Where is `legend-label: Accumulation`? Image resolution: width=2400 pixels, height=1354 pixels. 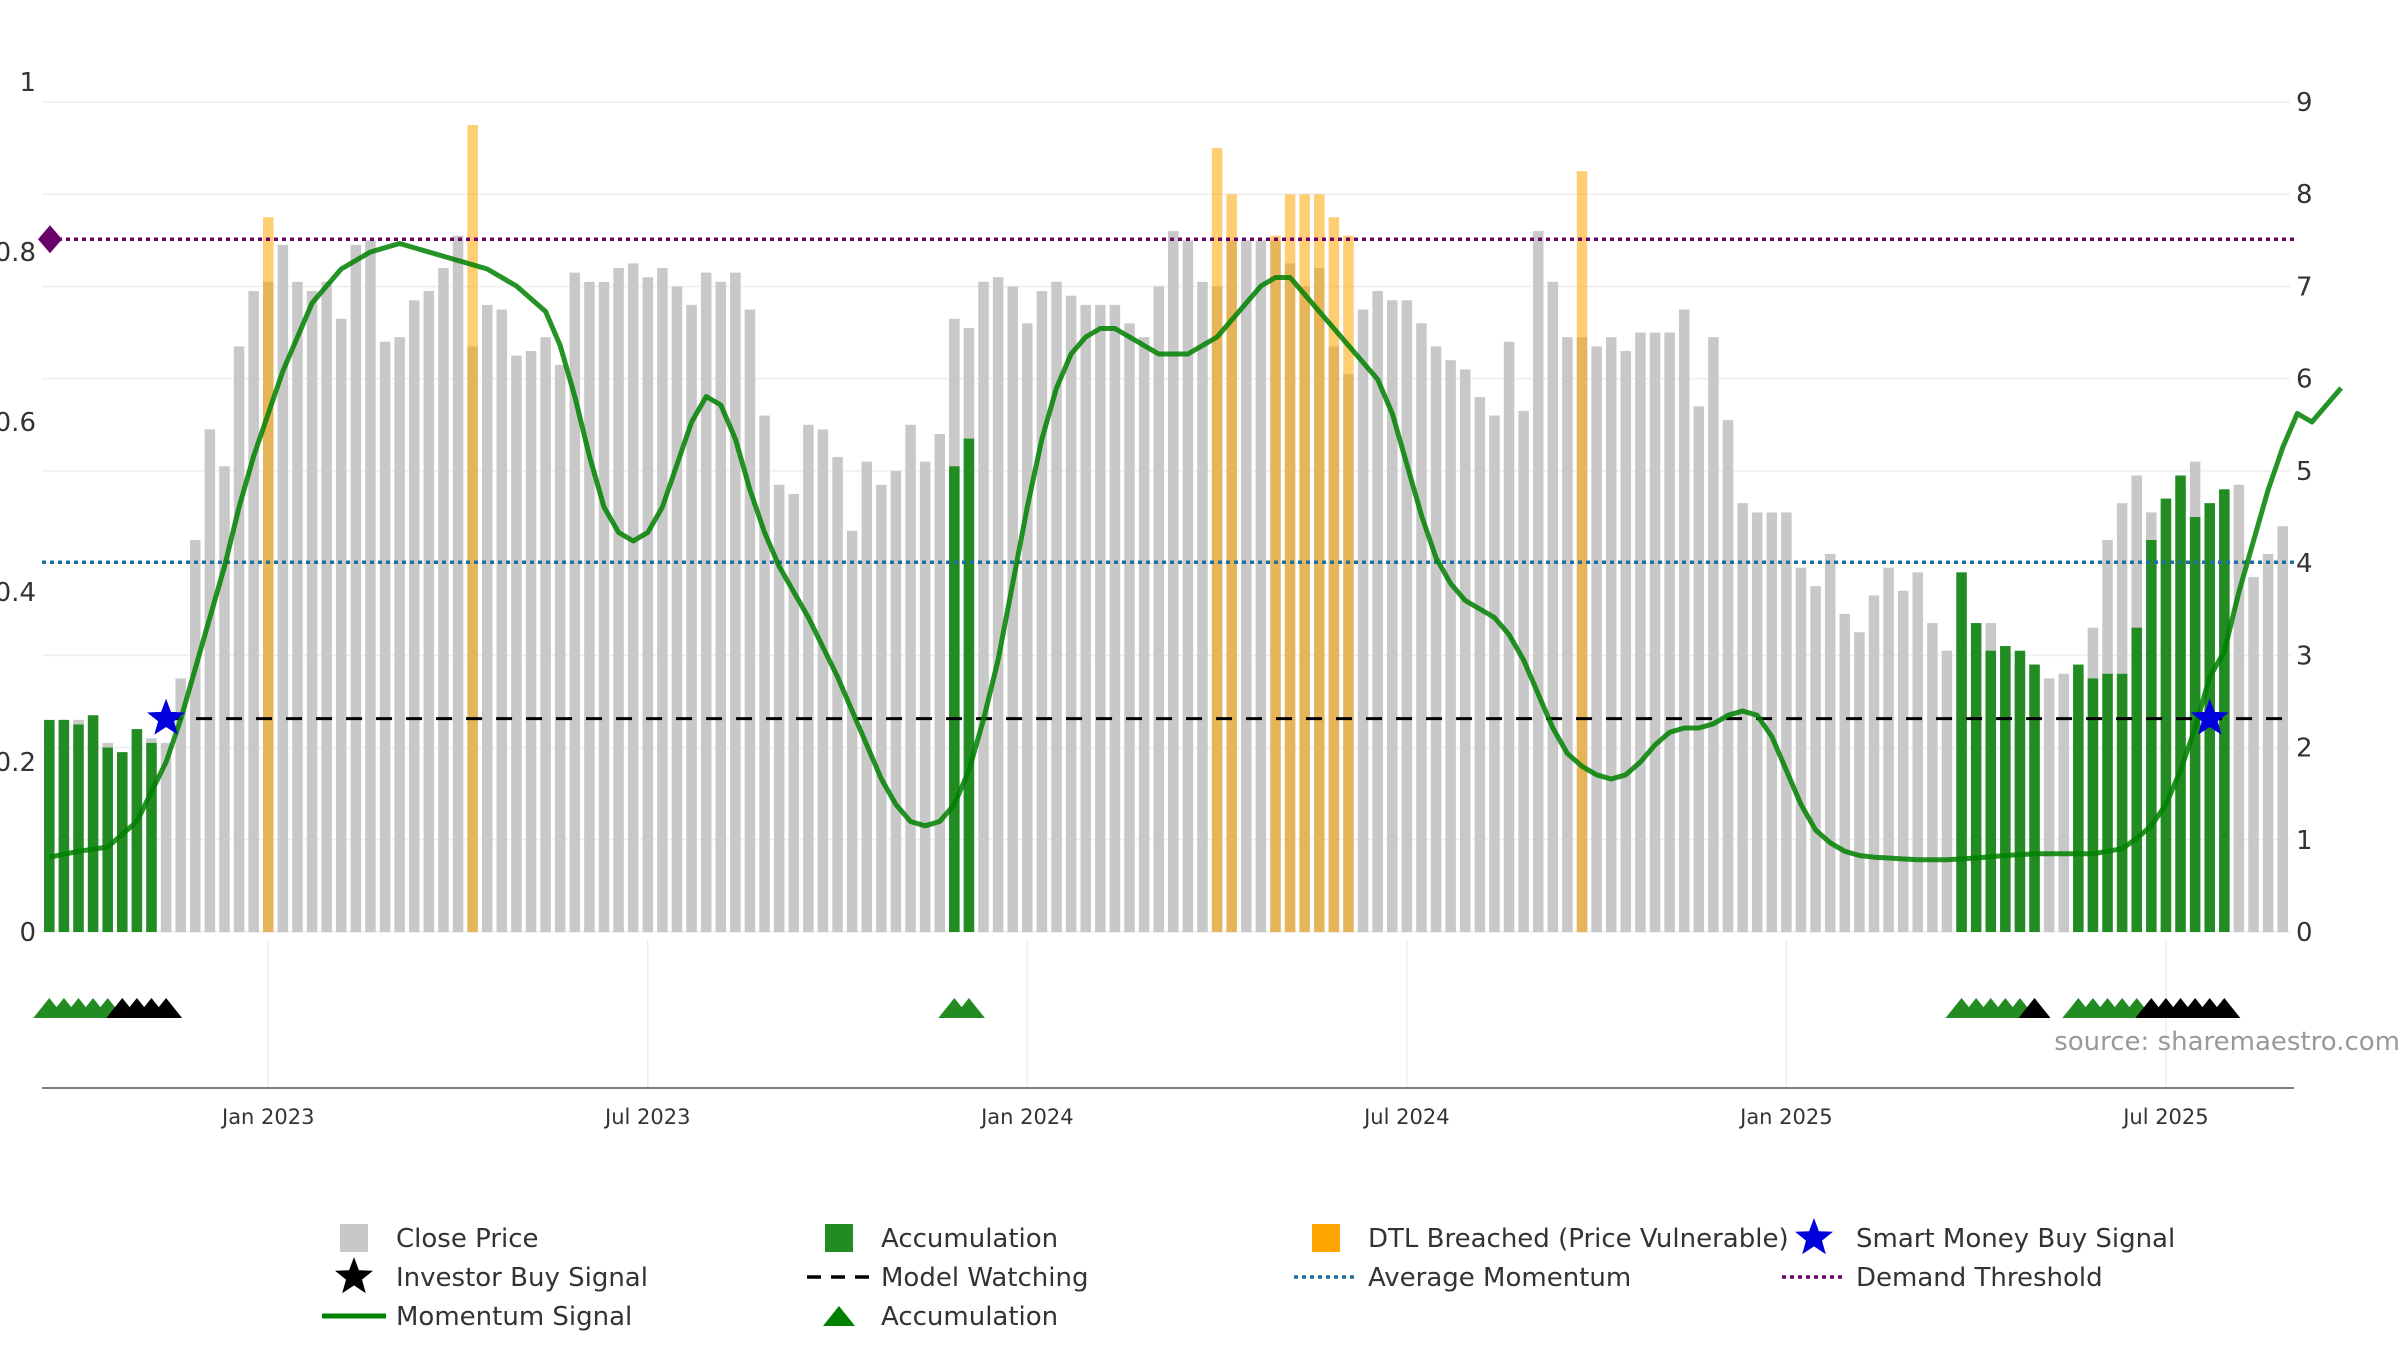 legend-label: Accumulation is located at coordinates (969, 1239).